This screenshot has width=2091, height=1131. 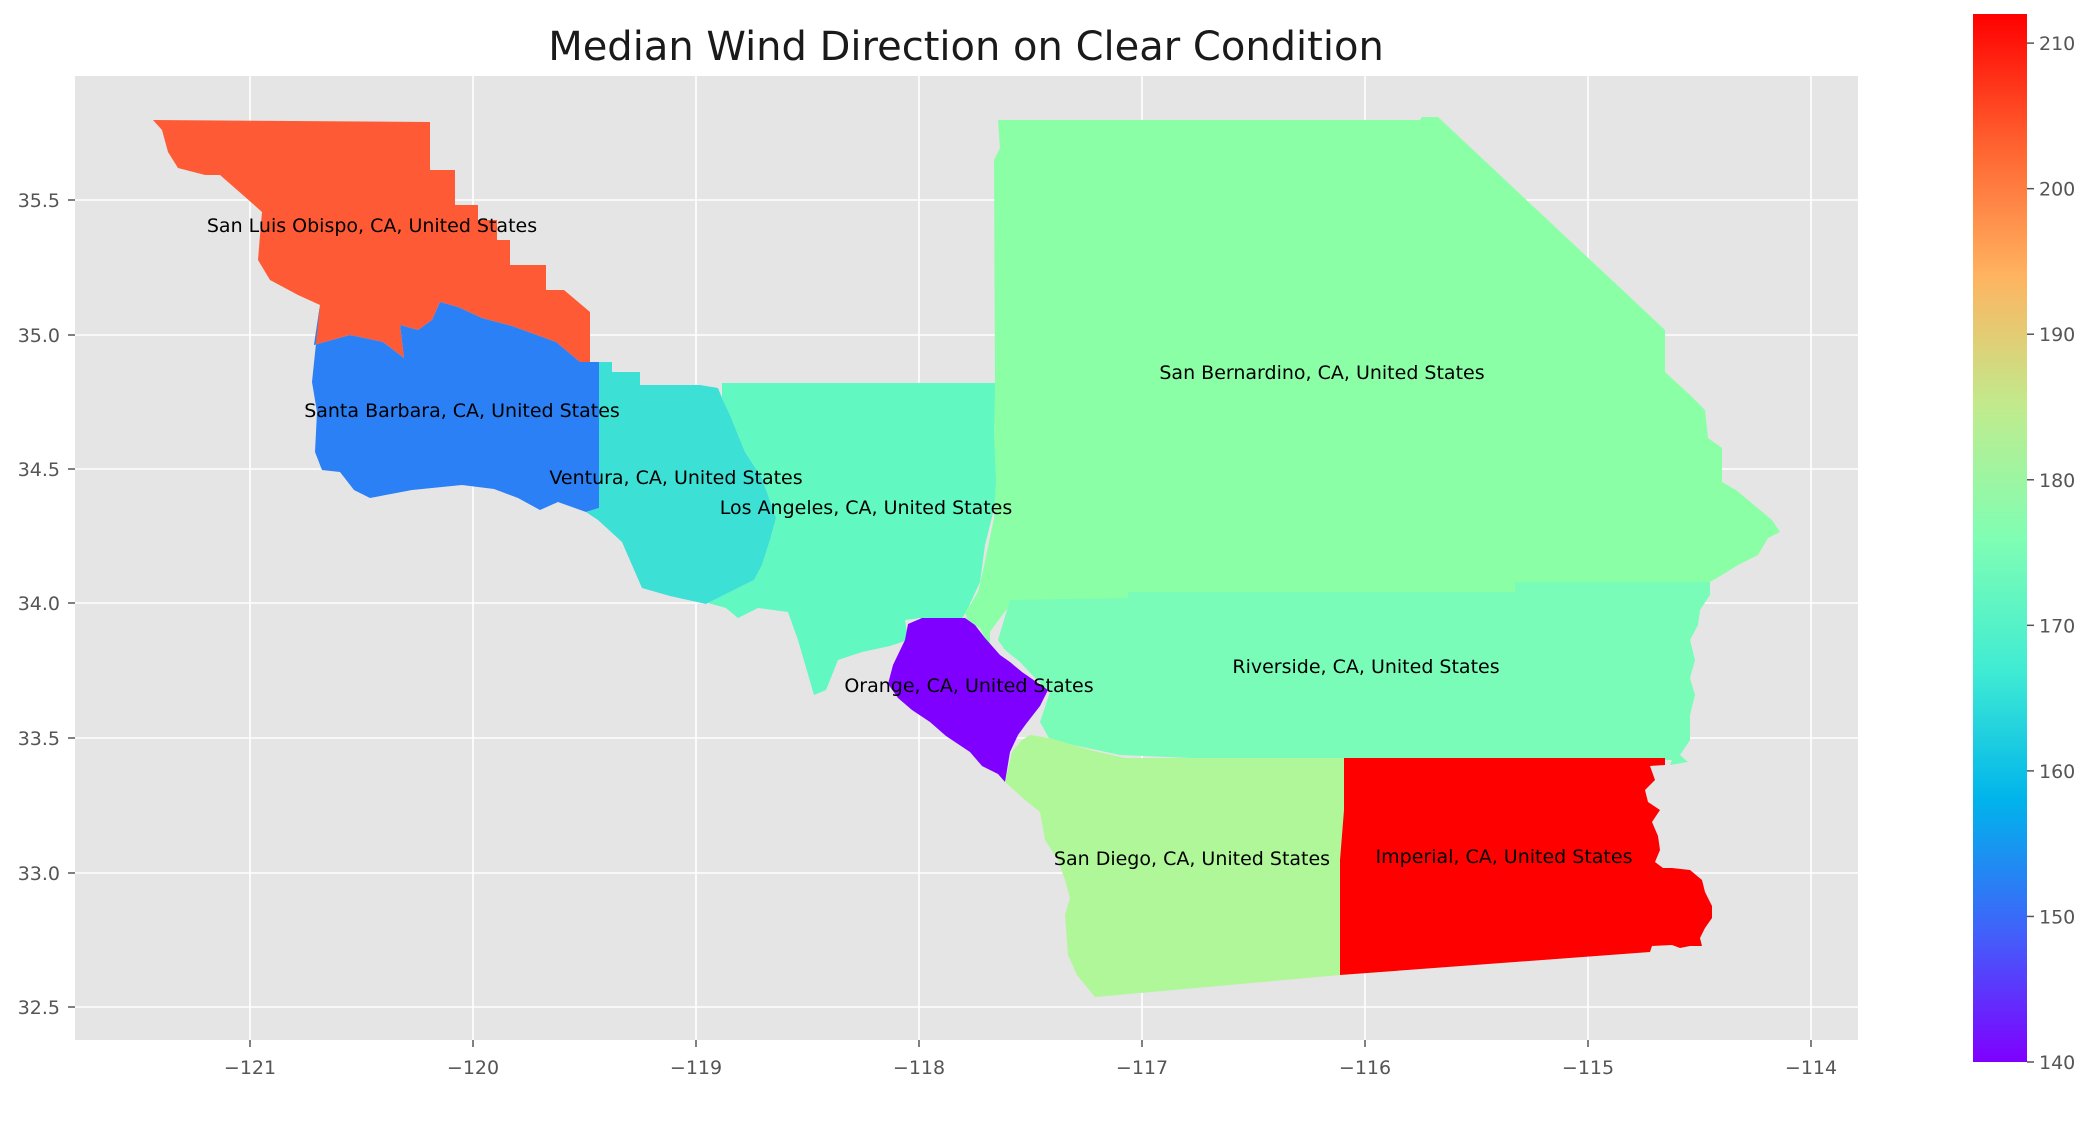 I want to click on colorbar-tick-label-7: 210, so click(x=2057, y=44).